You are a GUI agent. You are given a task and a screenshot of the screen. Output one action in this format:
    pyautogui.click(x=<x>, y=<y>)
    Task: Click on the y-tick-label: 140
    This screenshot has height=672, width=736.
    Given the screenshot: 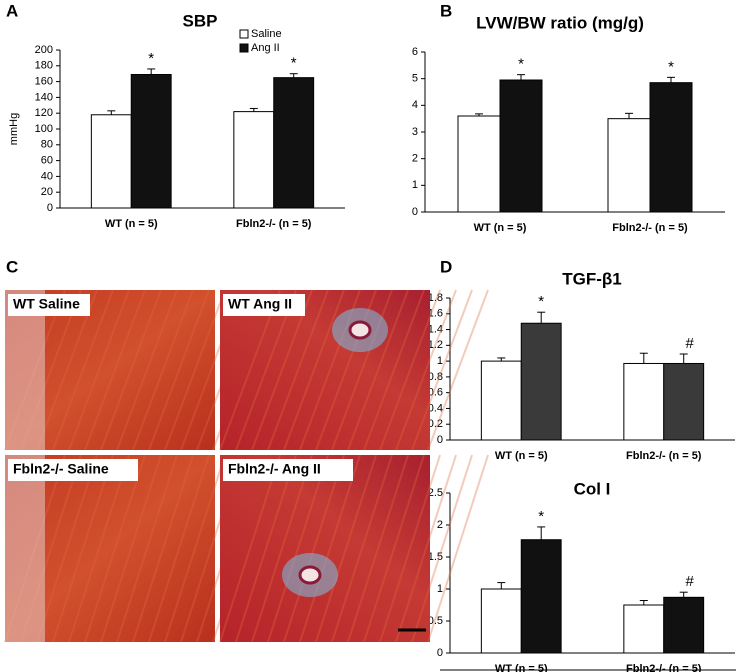 What is the action you would take?
    pyautogui.click(x=44, y=97)
    